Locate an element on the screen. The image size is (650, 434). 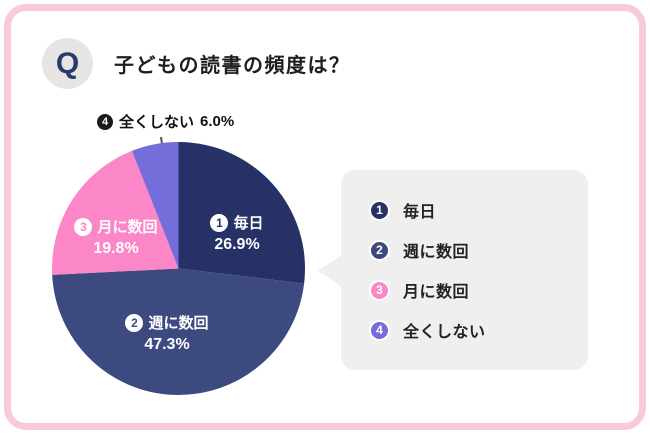
slice-percent-1: 26.9% is located at coordinates (237, 244).